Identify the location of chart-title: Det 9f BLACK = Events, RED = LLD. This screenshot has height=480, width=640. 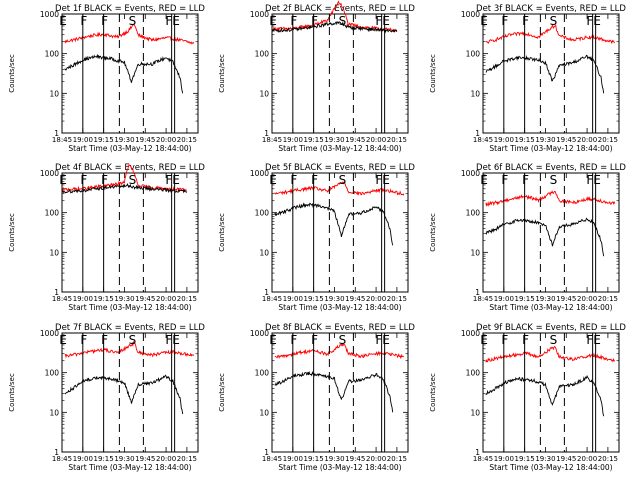
(551, 328).